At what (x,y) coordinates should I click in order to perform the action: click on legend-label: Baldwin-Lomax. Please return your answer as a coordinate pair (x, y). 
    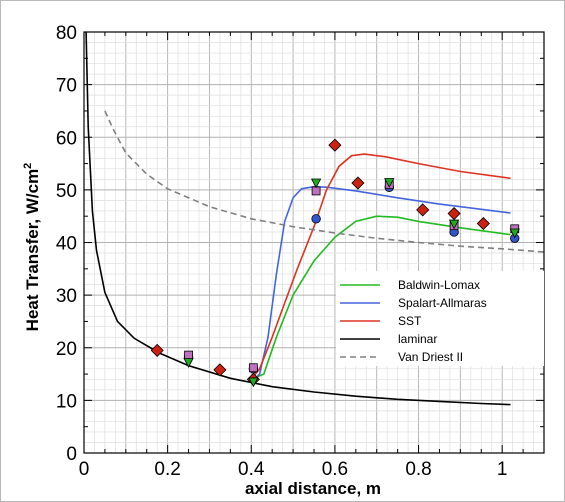
    Looking at the image, I should click on (439, 285).